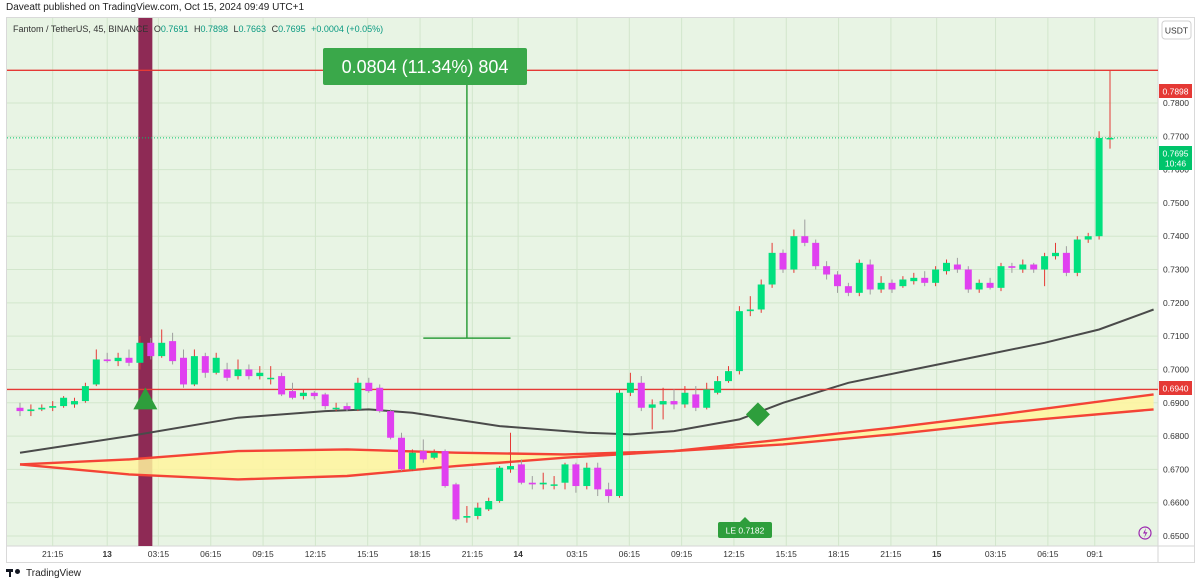  I want to click on time-tick-label: 15, so click(937, 554).